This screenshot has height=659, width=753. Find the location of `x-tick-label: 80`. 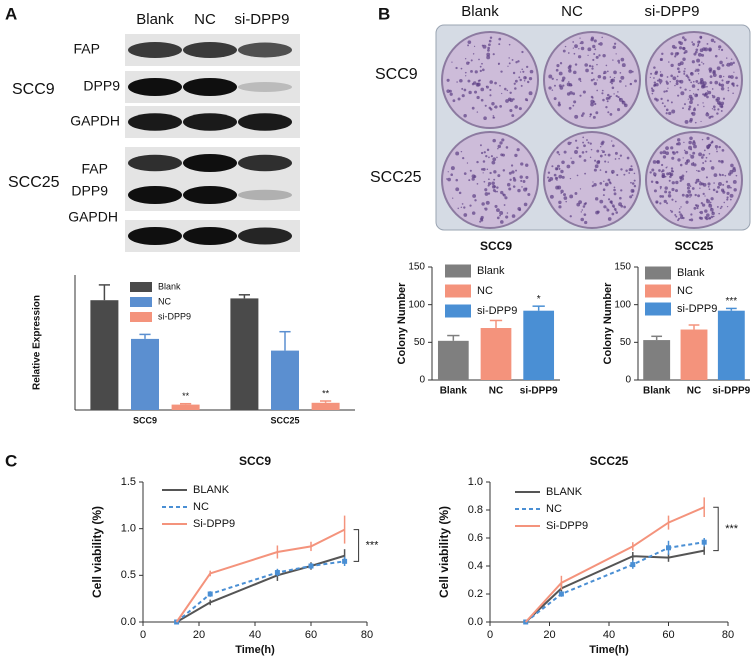

x-tick-label: 80 is located at coordinates (728, 635).